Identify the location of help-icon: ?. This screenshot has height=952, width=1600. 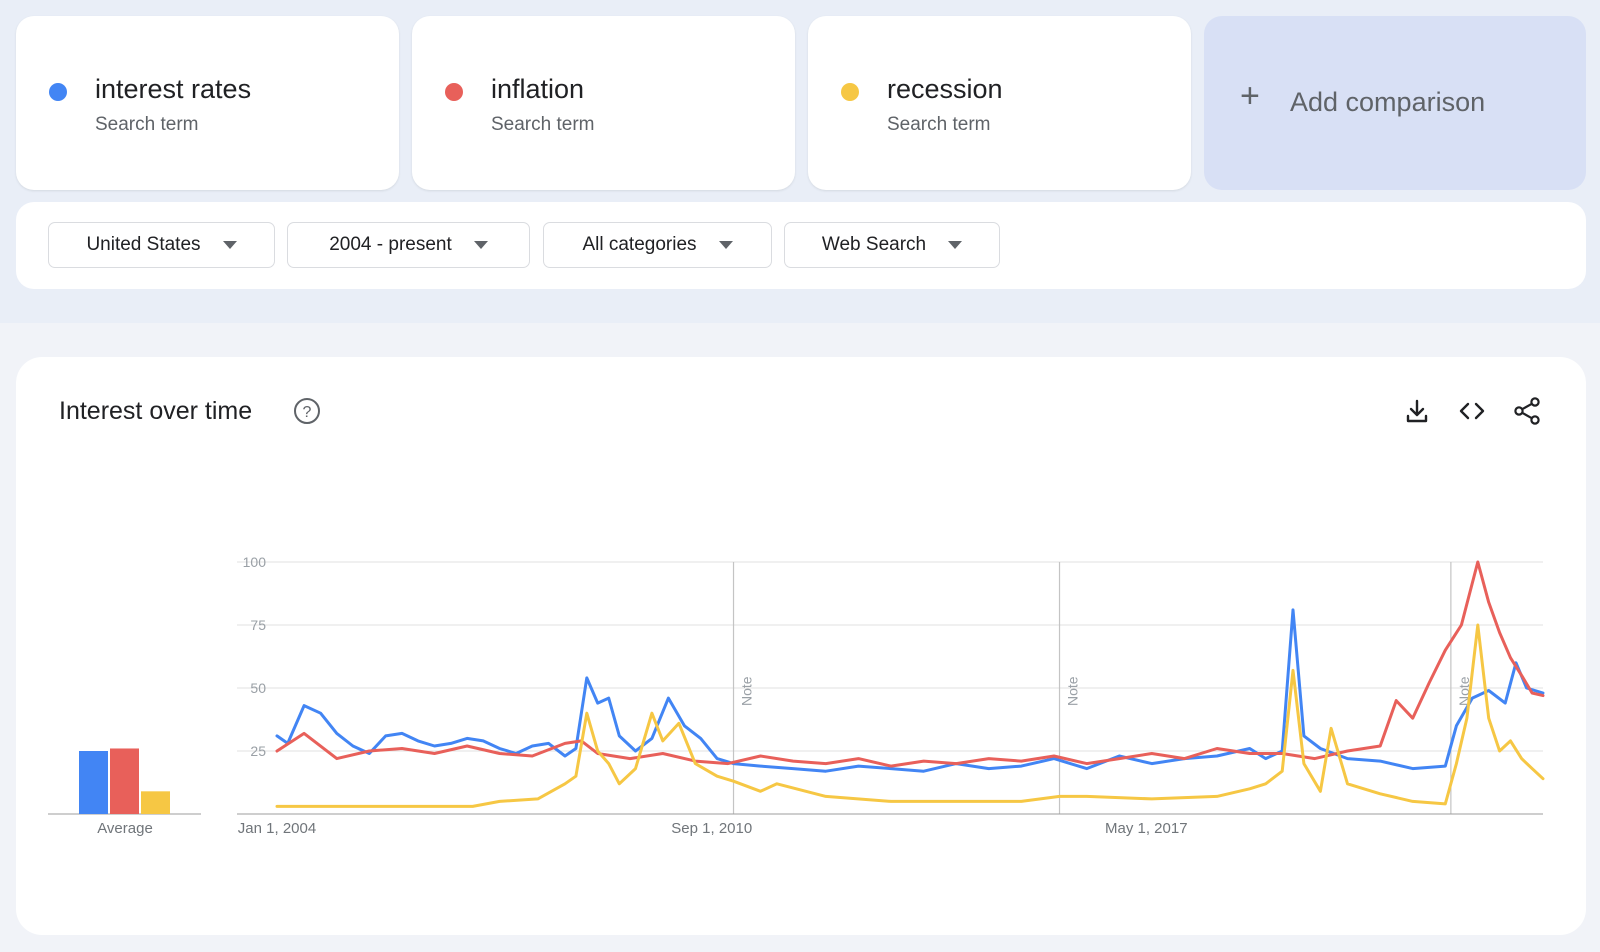
(307, 411).